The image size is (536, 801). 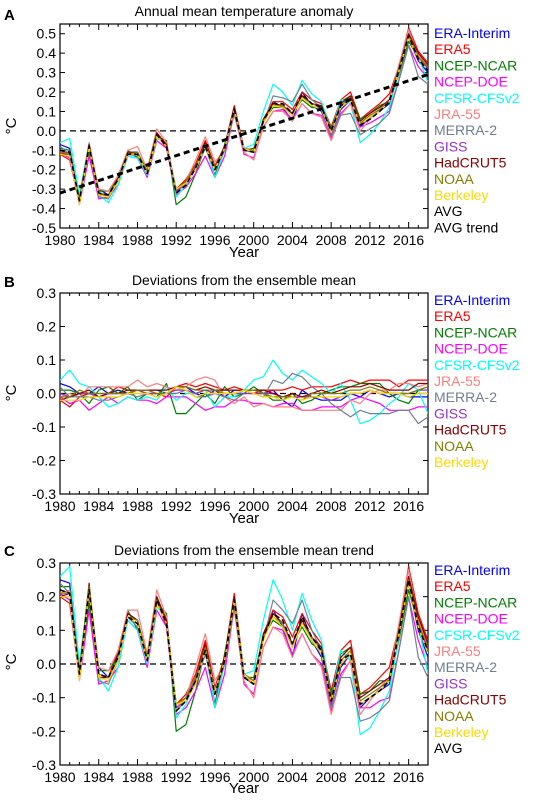 What do you see at coordinates (292, 506) in the screenshot?
I see `x-tick-label: 2004` at bounding box center [292, 506].